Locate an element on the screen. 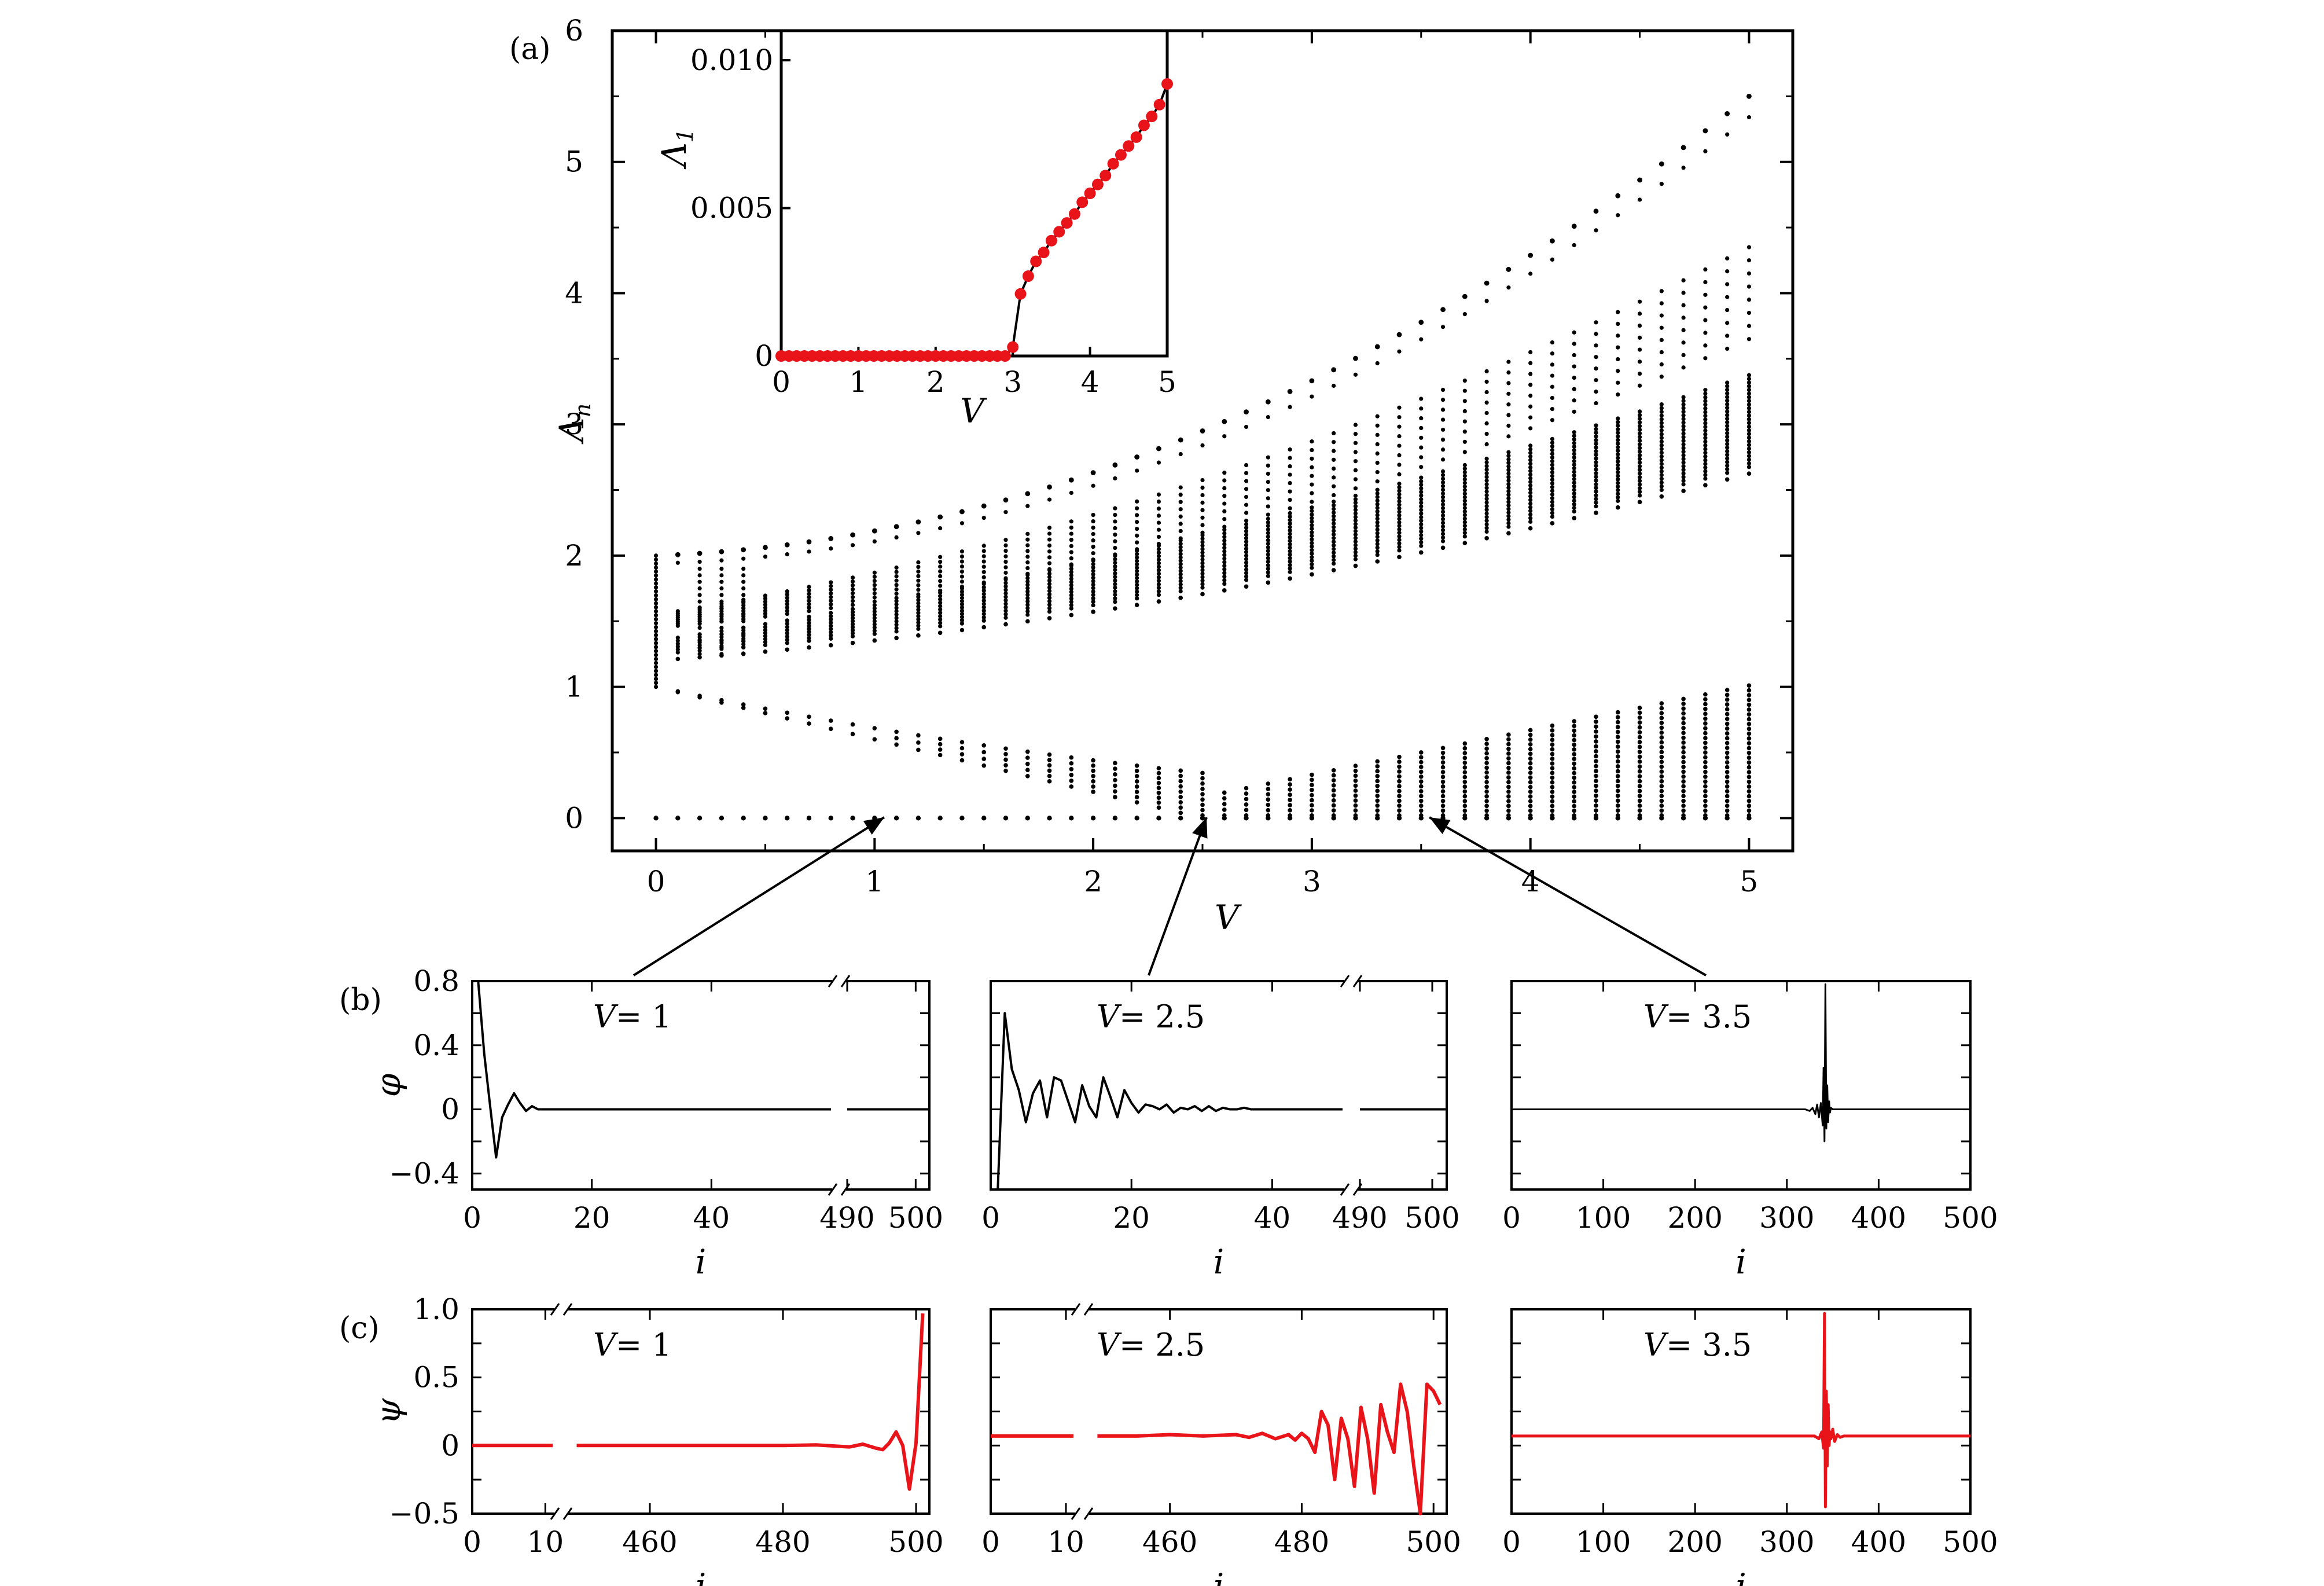 The height and width of the screenshot is (1586, 2324). x-tick-label: 500 is located at coordinates (1971, 1218).